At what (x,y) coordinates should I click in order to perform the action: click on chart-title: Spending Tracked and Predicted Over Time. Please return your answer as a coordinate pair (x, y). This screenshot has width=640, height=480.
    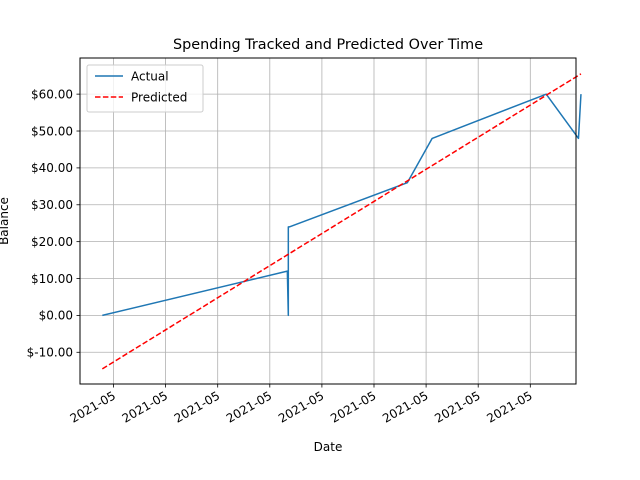
    Looking at the image, I should click on (328, 45).